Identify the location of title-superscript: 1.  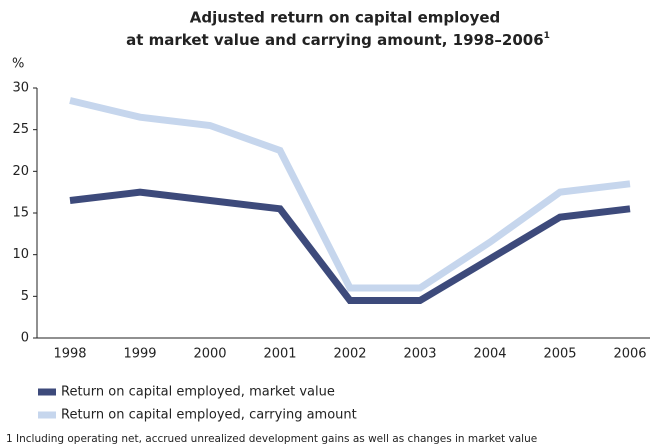
(547, 36).